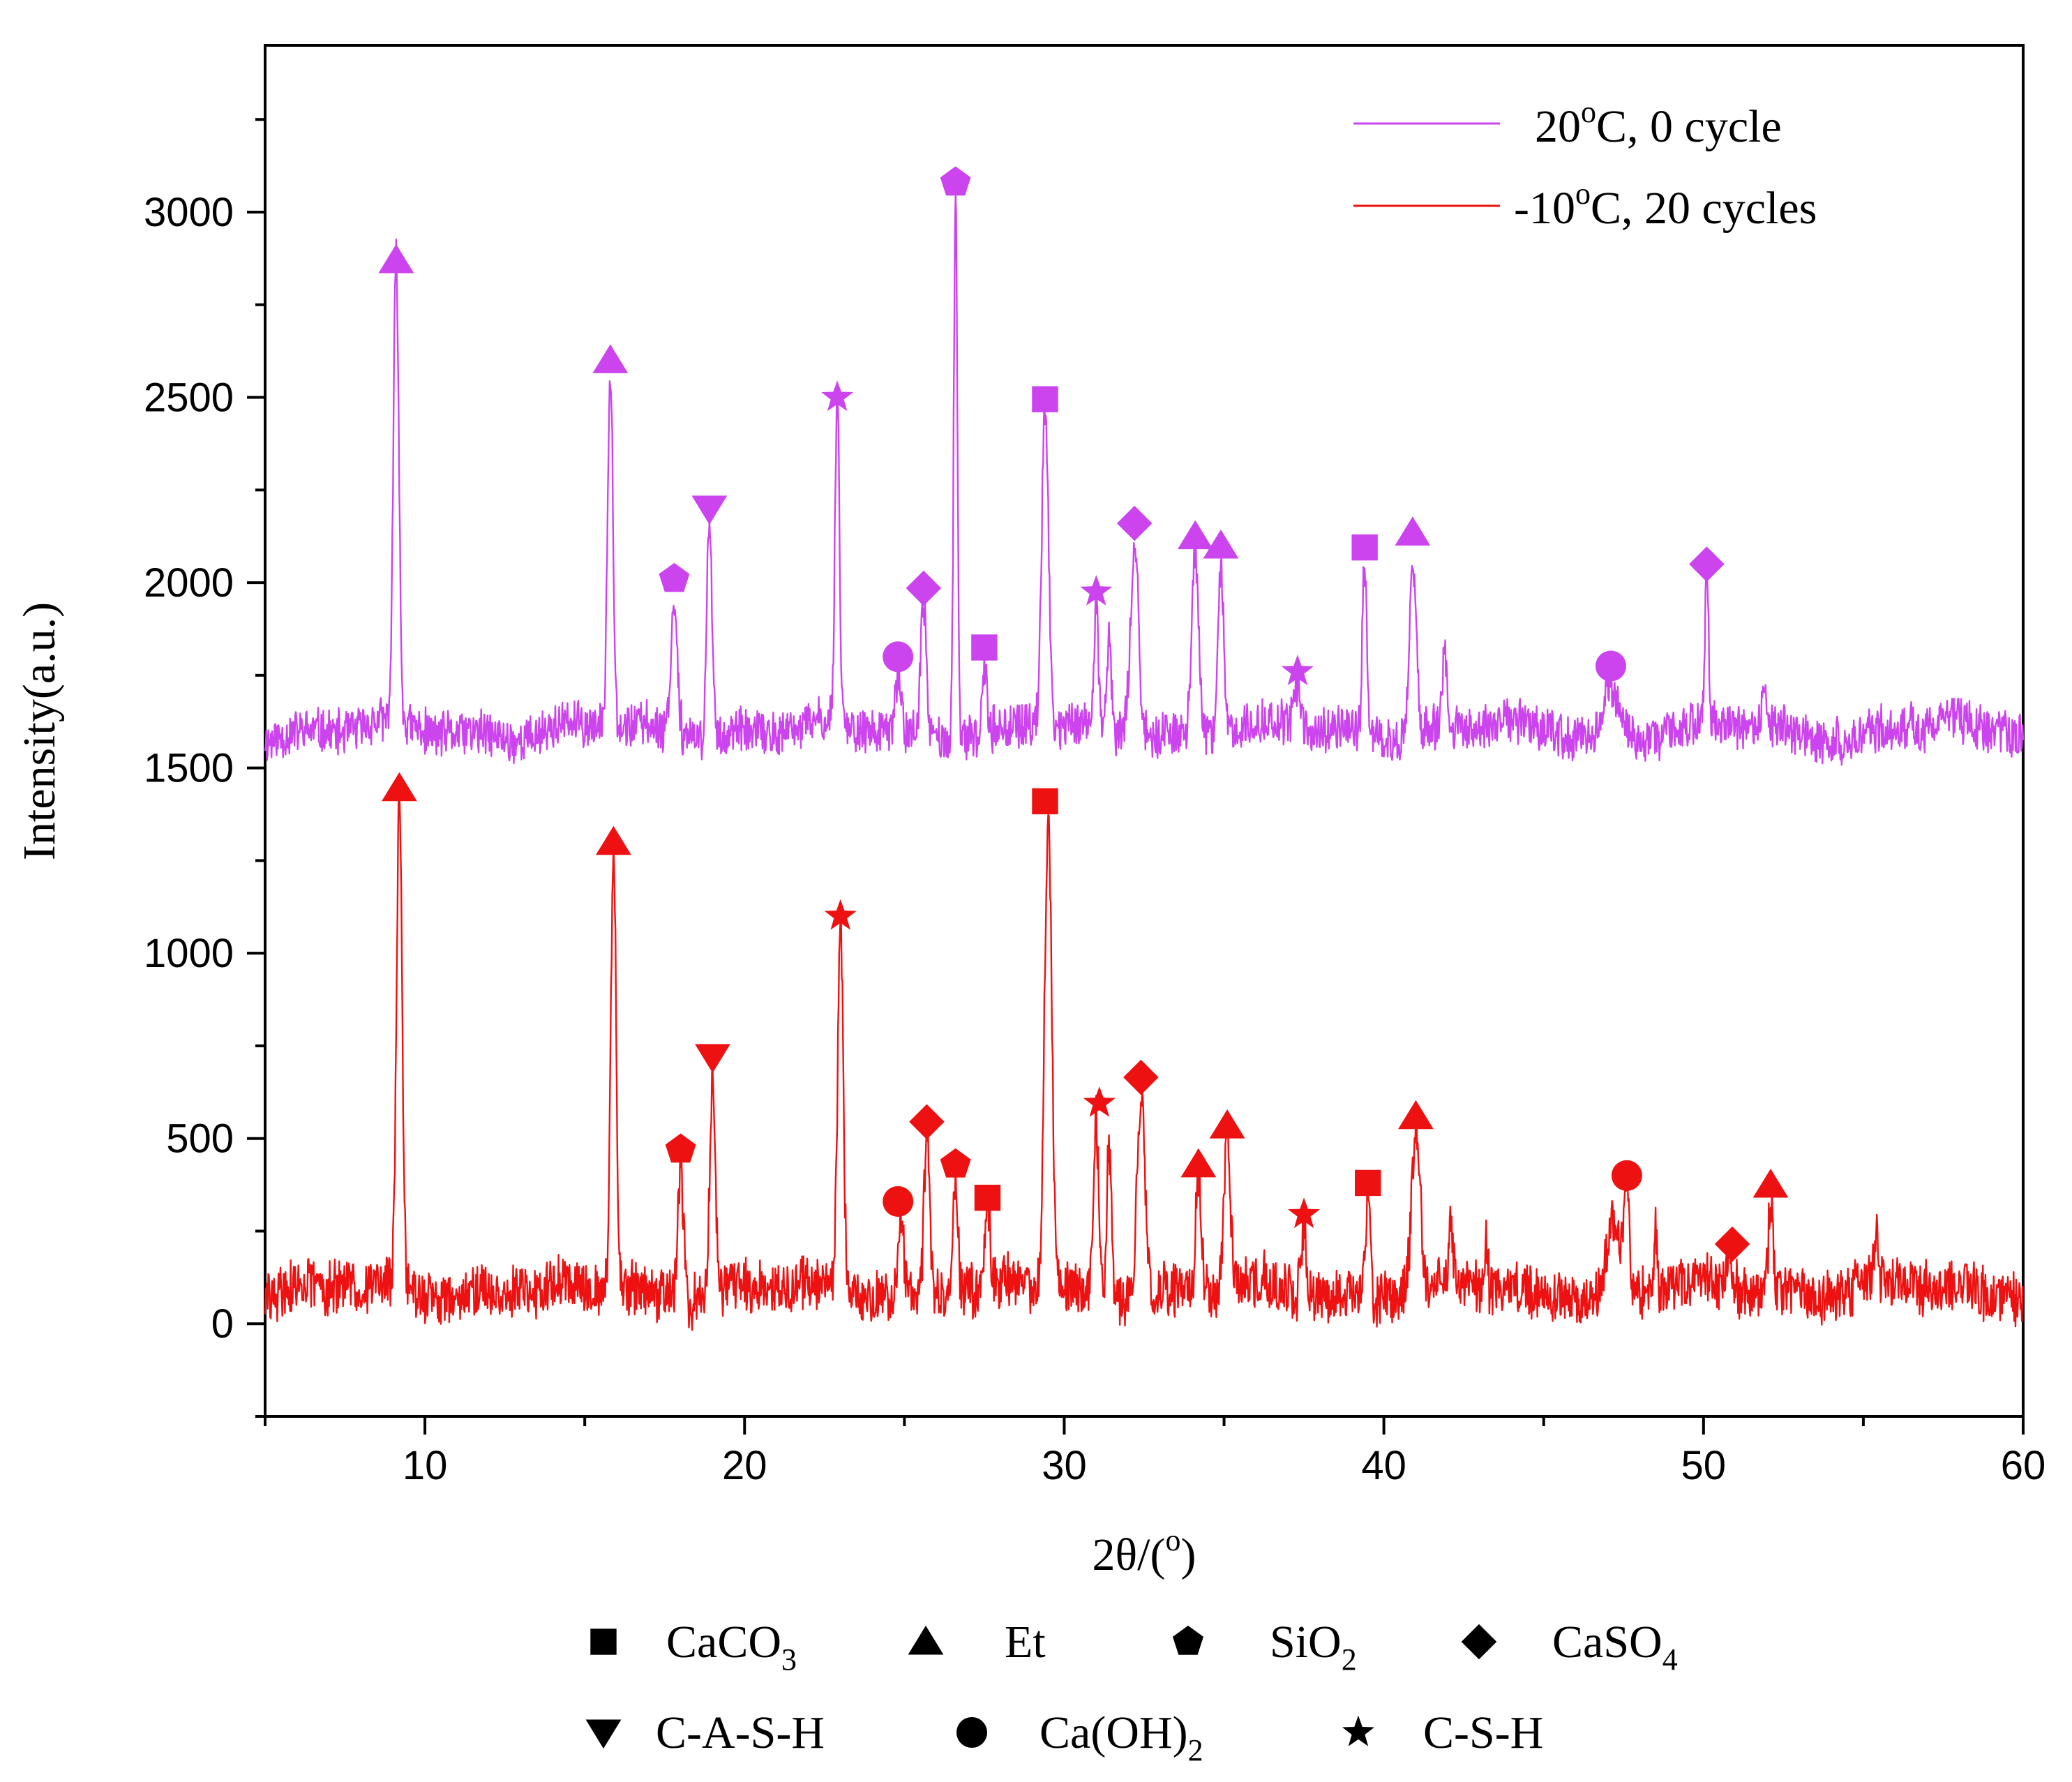 The height and width of the screenshot is (1782, 2072). Describe the element at coordinates (1129, 1554) in the screenshot. I see `x-axis-title-main: 2θ/(` at that location.